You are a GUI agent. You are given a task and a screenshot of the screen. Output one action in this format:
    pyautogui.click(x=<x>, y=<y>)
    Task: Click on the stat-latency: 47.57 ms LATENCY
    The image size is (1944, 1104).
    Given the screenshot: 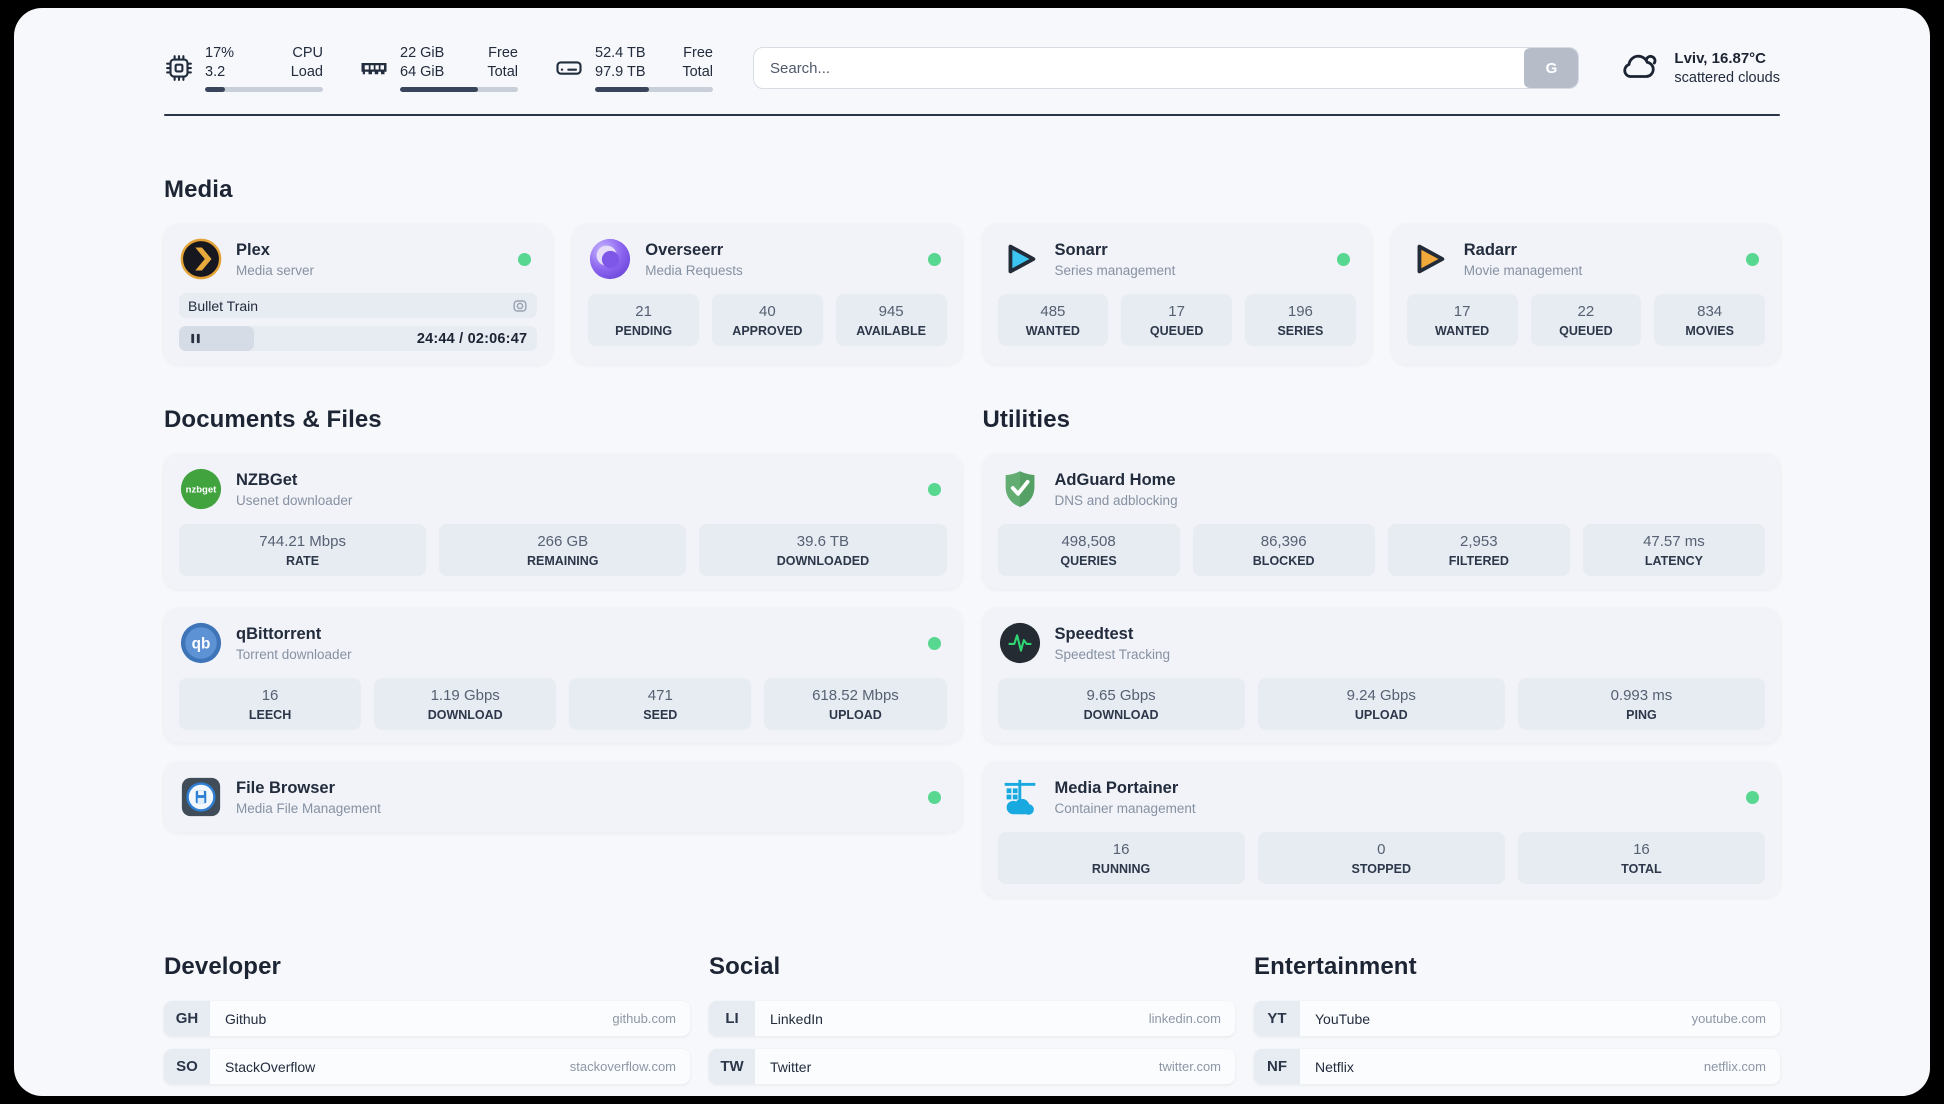 What is the action you would take?
    pyautogui.click(x=1673, y=550)
    